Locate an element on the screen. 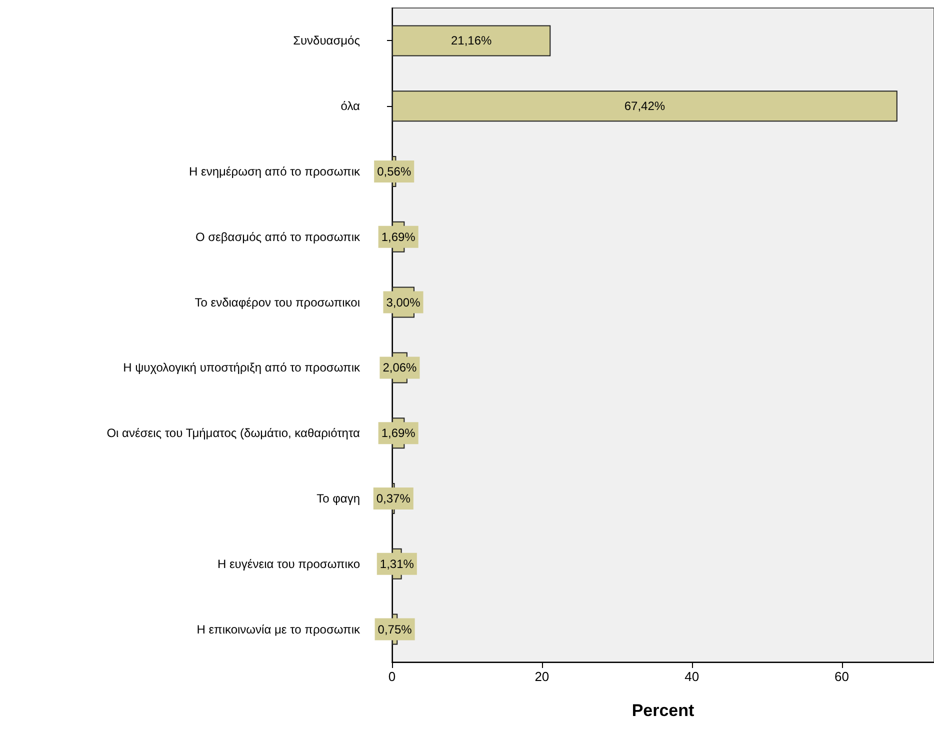  y-tick-label: Η ψυχολογική υποστήριξη από το προσωπικ is located at coordinates (242, 367).